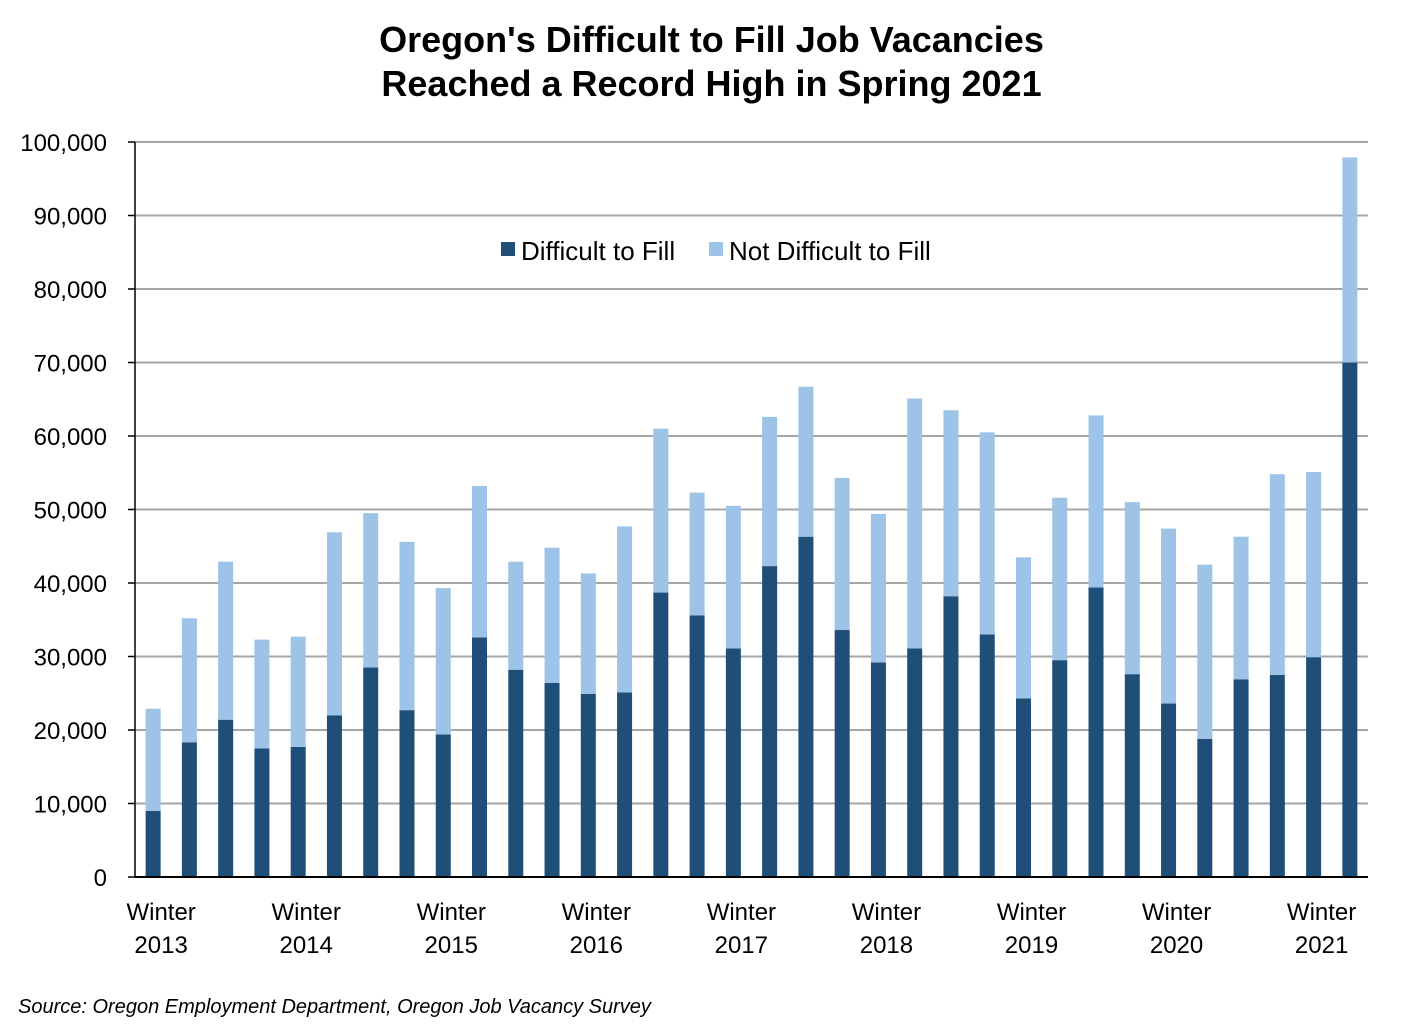  Describe the element at coordinates (100, 878) in the screenshot. I see `y-tick-label: 0` at that location.